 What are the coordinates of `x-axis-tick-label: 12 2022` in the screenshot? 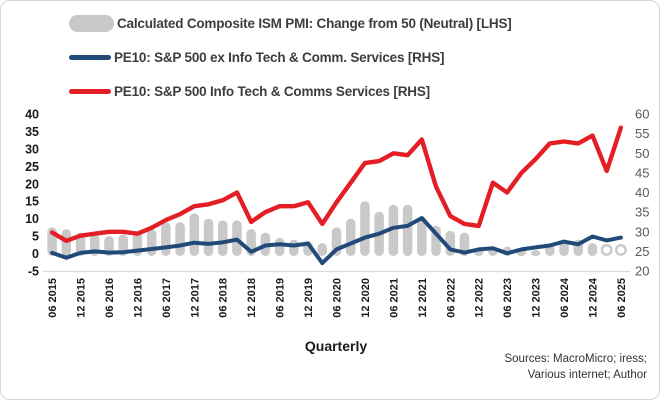 It's located at (480, 298).